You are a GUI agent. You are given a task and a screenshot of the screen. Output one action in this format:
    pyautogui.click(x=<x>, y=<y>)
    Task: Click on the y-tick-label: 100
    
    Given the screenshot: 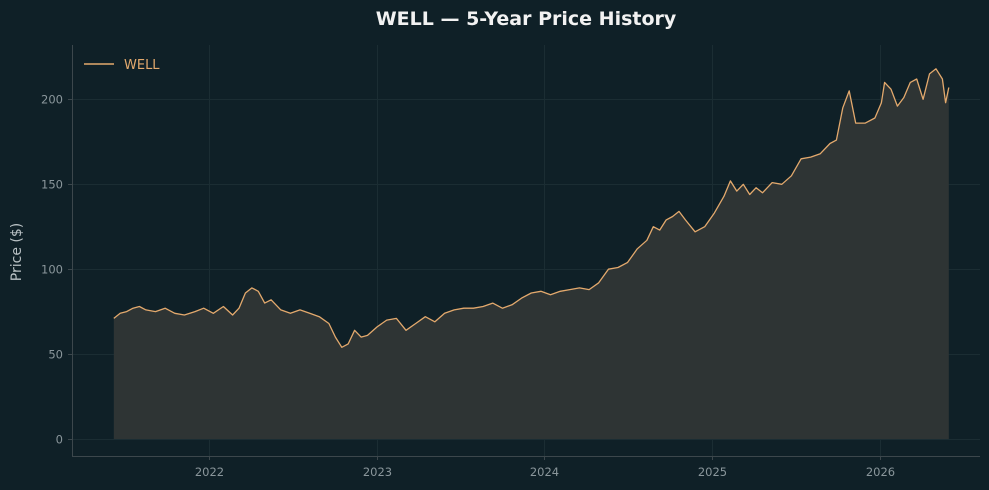 What is the action you would take?
    pyautogui.click(x=52, y=270)
    